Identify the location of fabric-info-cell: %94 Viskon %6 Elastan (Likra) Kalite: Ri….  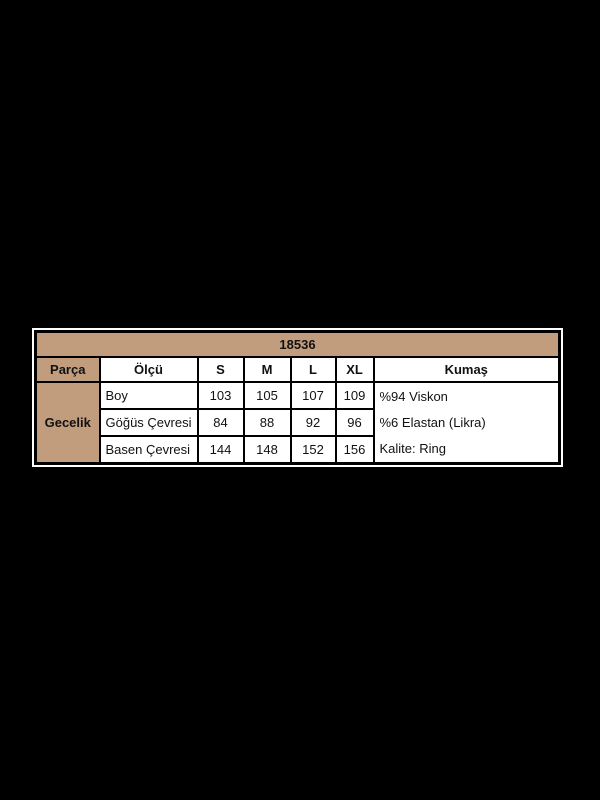
(466, 423).